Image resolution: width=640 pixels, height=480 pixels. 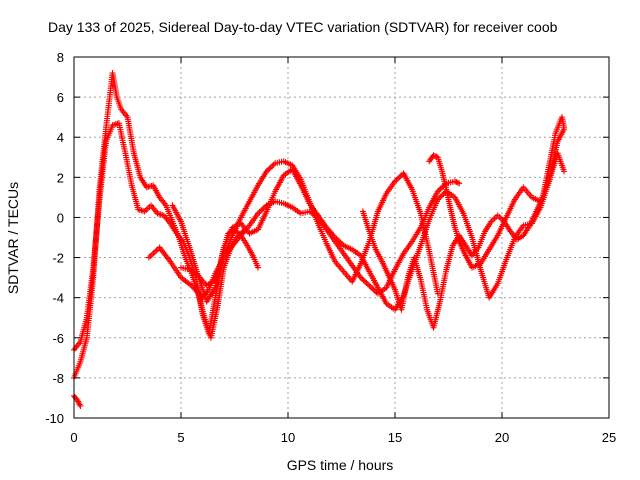 What do you see at coordinates (60, 97) in the screenshot?
I see `y-tick-label: 6` at bounding box center [60, 97].